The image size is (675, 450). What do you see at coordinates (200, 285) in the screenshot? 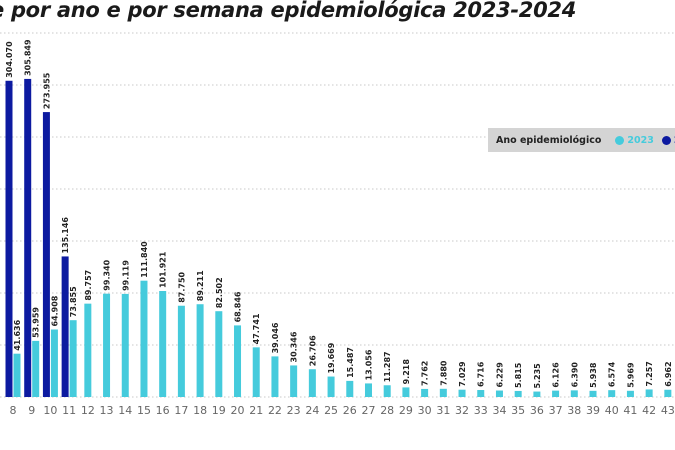
I see `data-label: 89.211` at bounding box center [200, 285].